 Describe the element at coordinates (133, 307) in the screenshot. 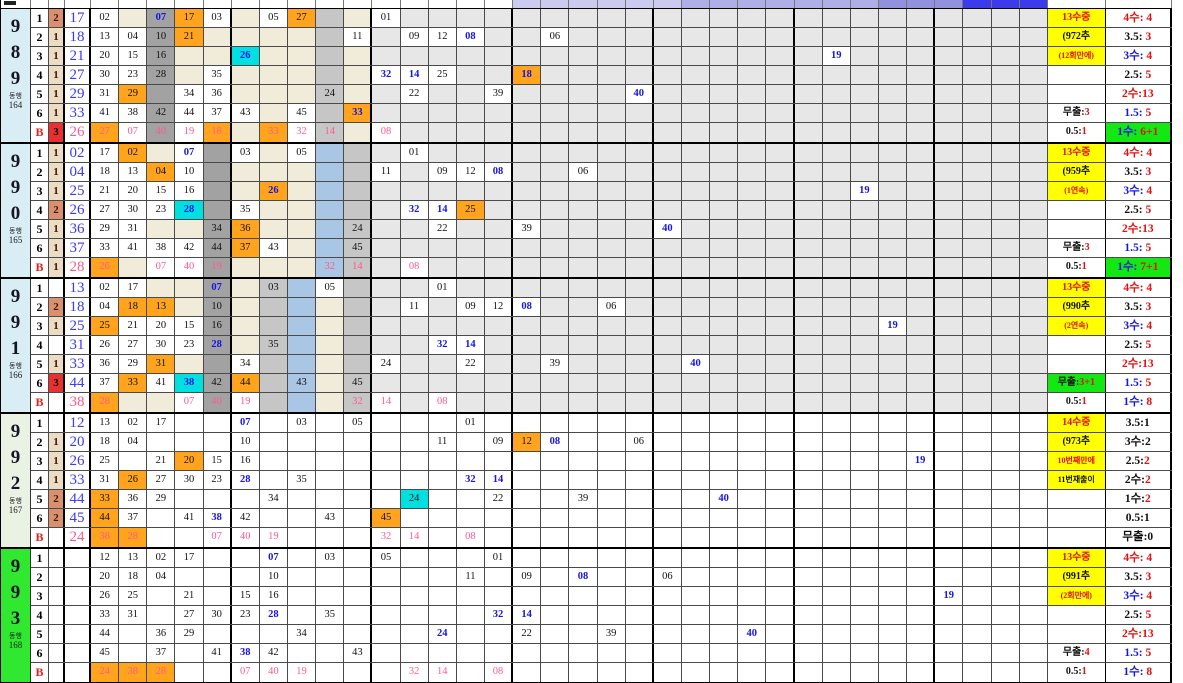

I see `grid-cell: 18` at that location.